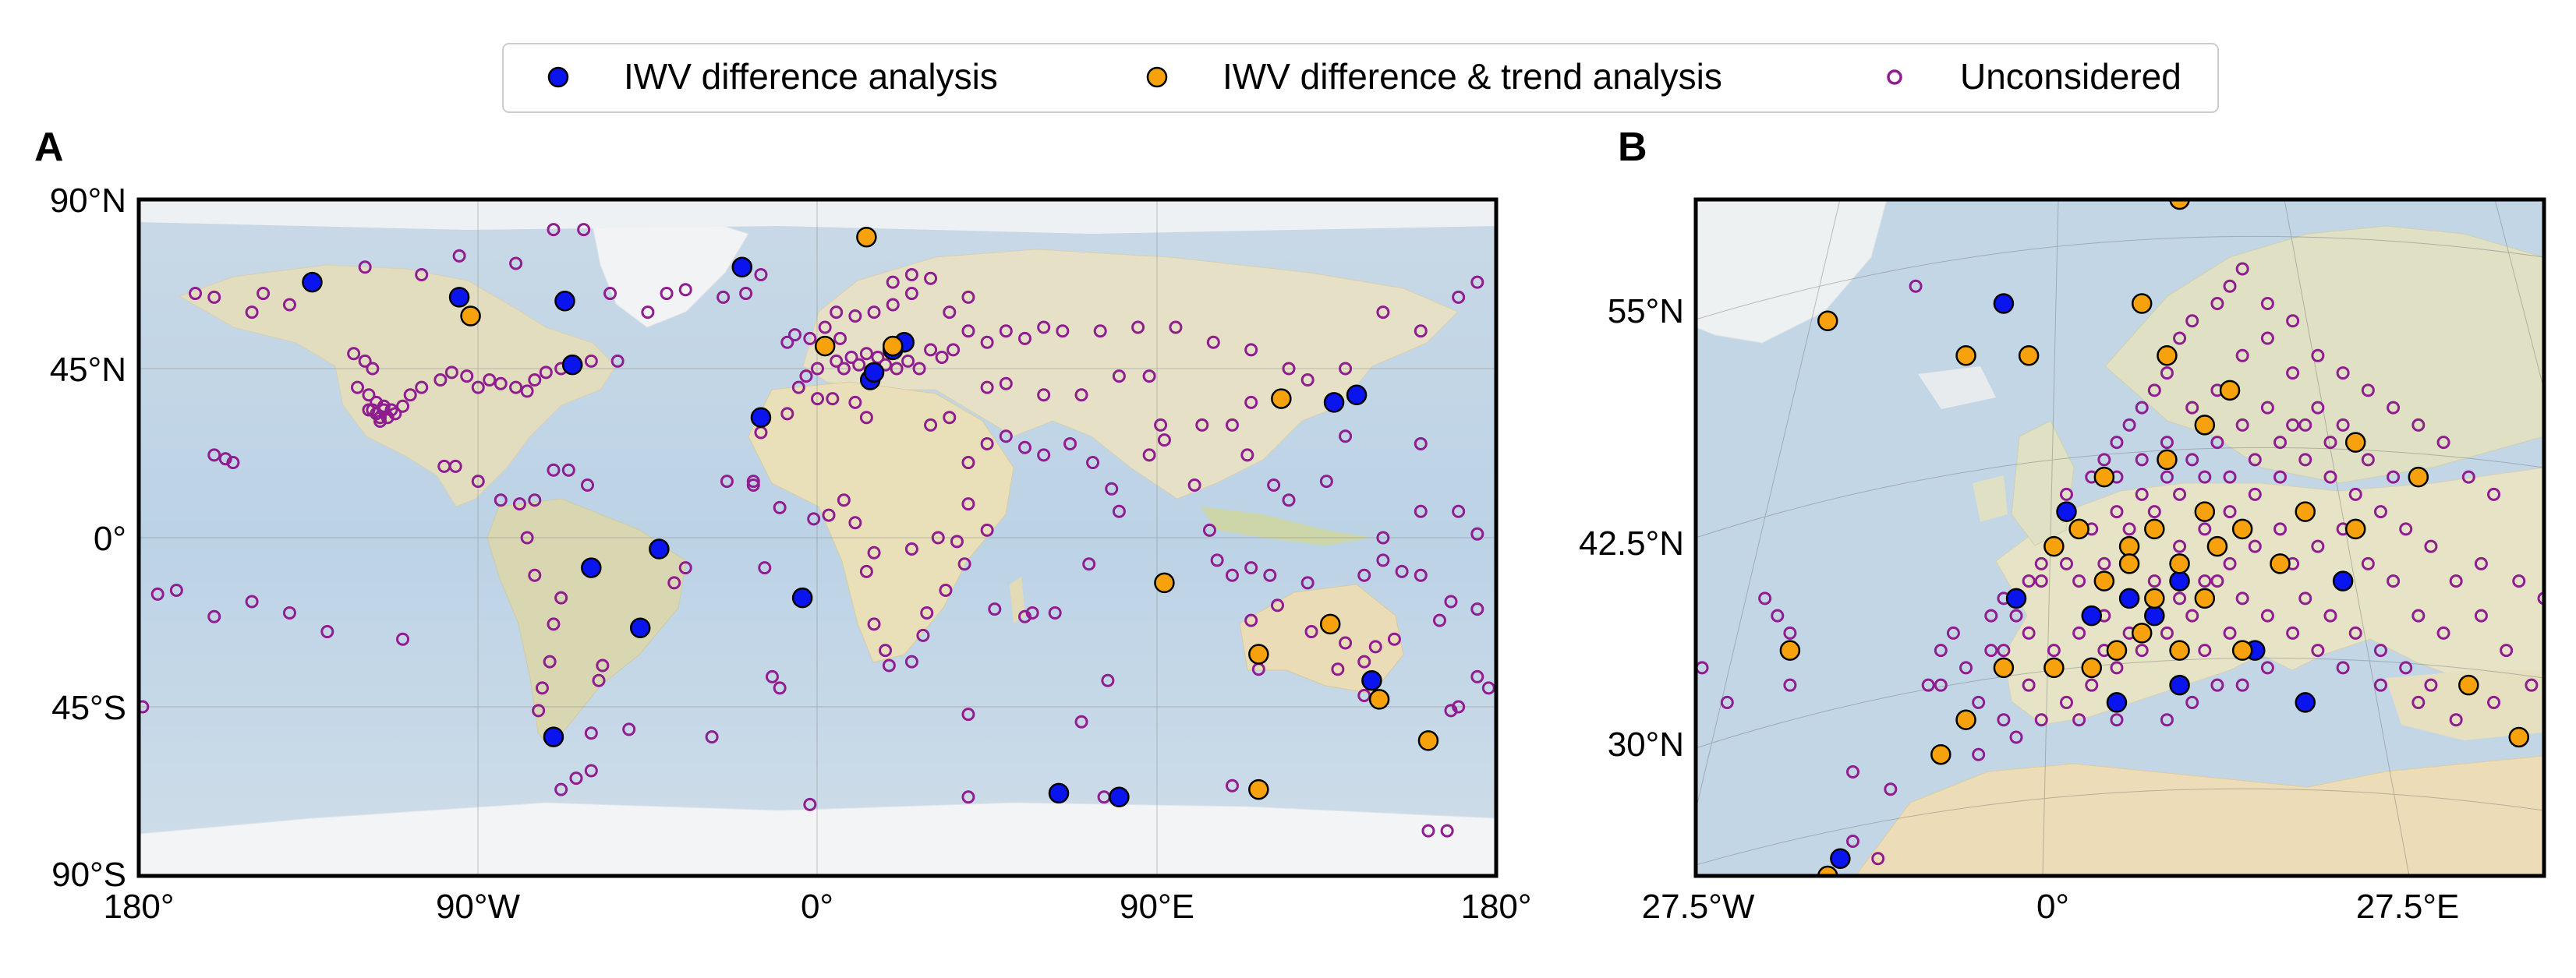  I want to click on africa-land, so click(881, 522).